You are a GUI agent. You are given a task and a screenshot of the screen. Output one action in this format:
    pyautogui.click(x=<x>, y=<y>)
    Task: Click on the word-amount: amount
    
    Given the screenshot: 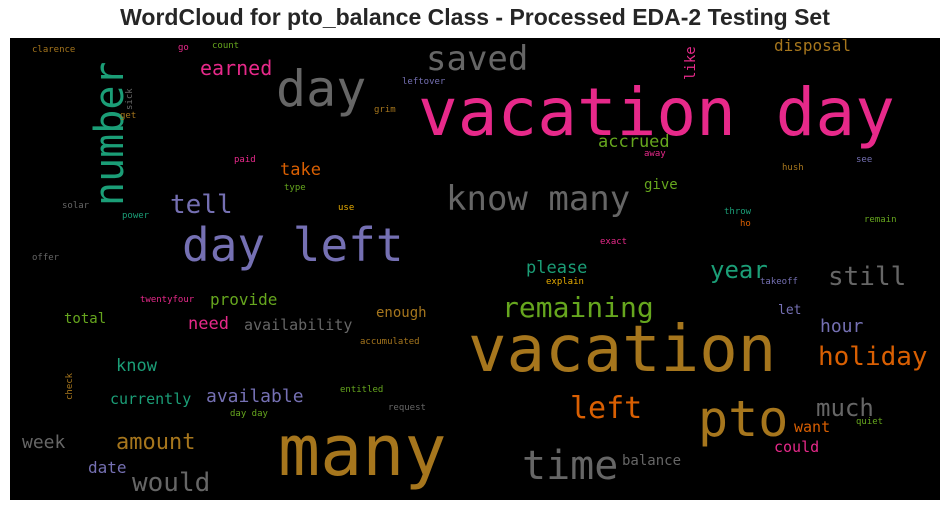 What is the action you would take?
    pyautogui.click(x=156, y=442)
    